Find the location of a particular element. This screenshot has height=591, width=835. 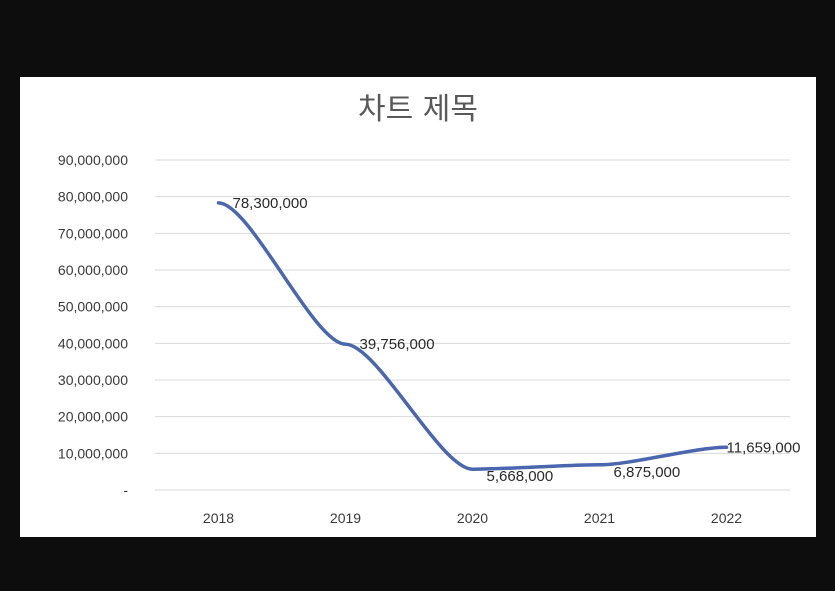

data-label: 5,668,000 is located at coordinates (520, 476).